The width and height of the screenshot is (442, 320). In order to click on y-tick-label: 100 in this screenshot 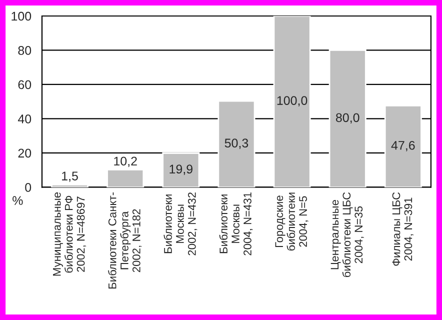, I will do `click(22, 16)`.